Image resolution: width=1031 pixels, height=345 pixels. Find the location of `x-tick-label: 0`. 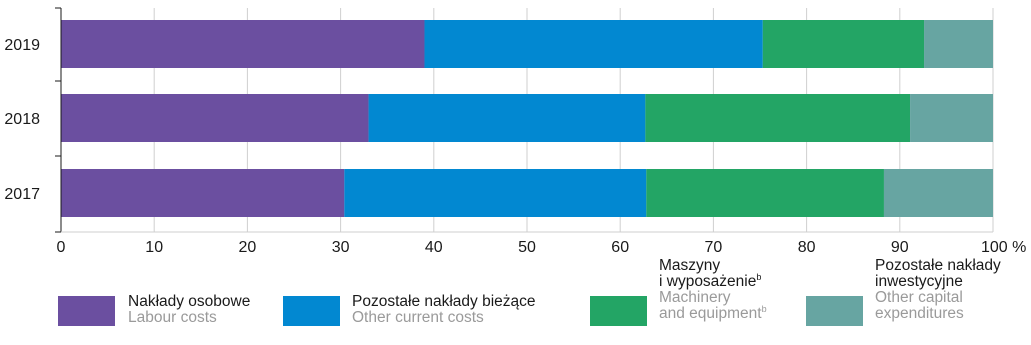

x-tick-label: 0 is located at coordinates (61, 247).